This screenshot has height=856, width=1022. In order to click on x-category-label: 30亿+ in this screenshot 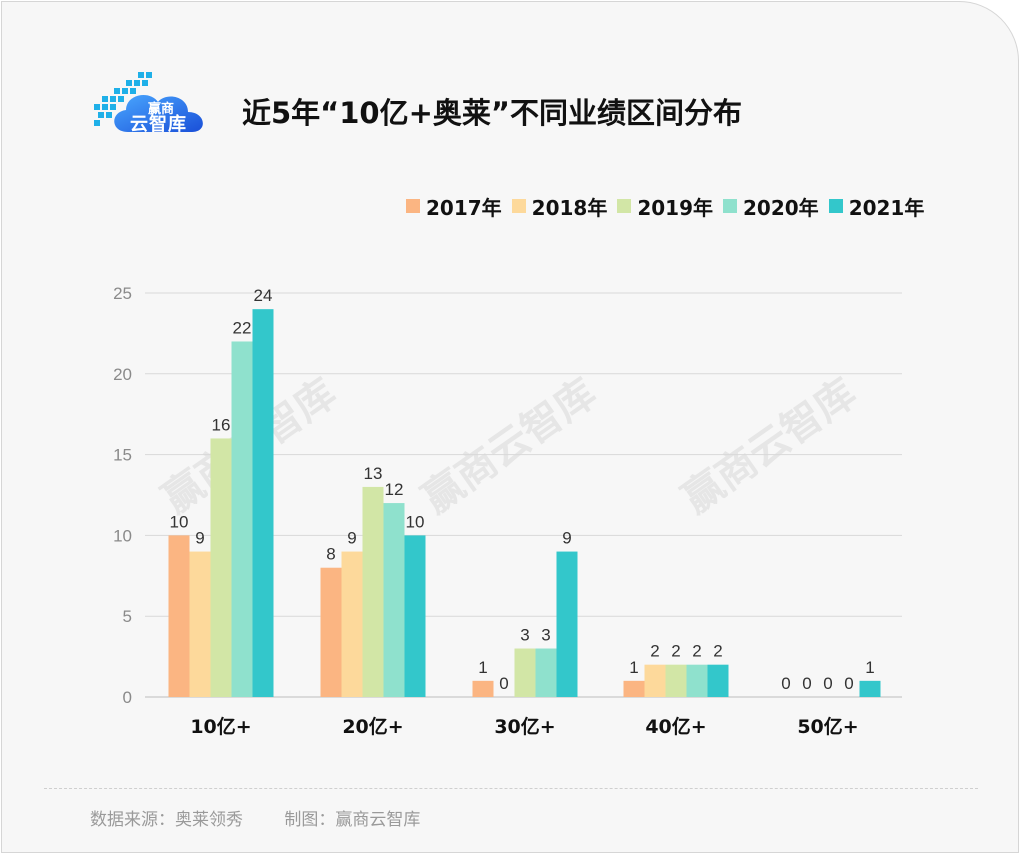, I will do `click(524, 726)`.